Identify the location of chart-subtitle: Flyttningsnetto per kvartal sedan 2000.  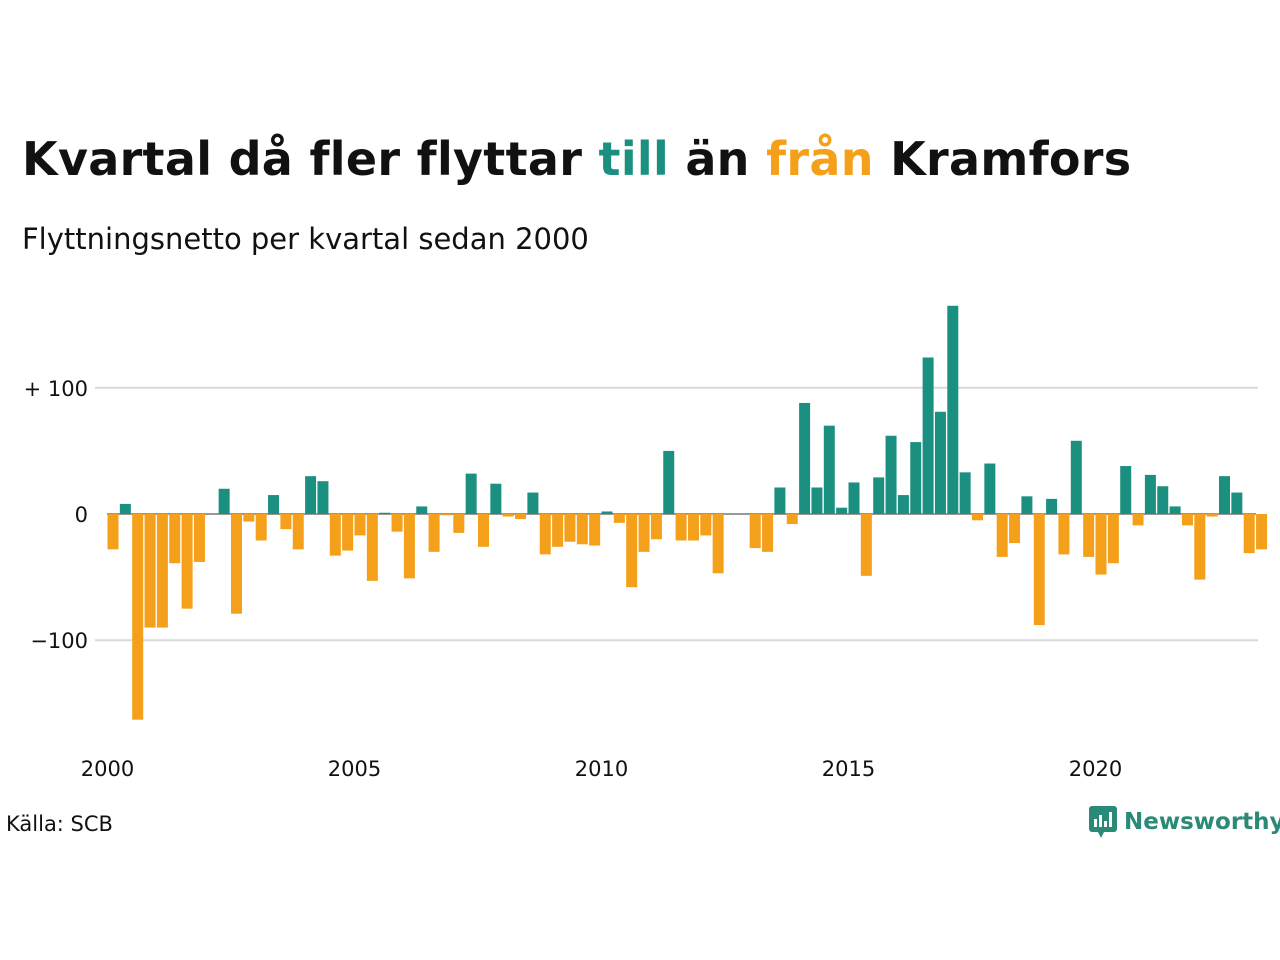
(305, 239).